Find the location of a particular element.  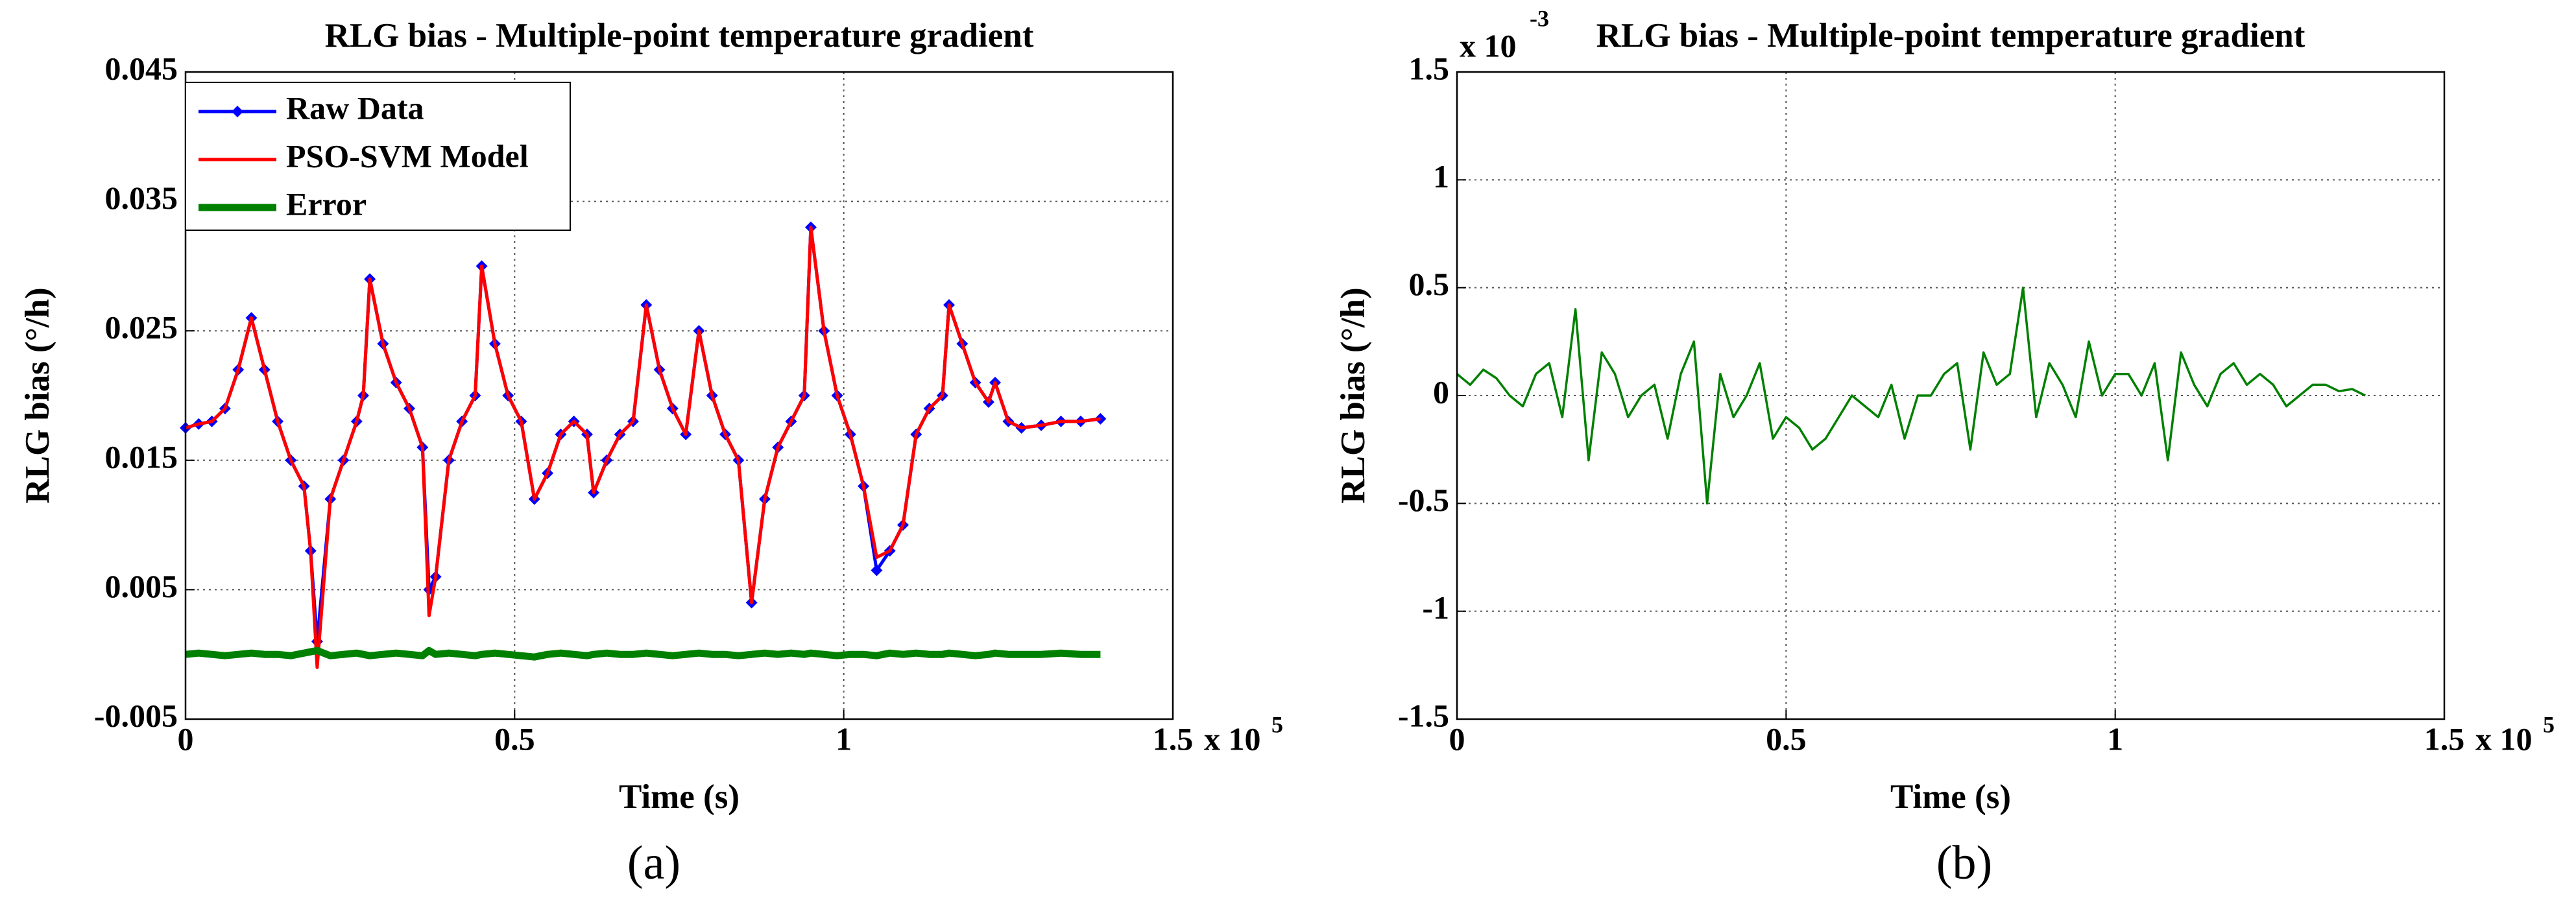

y-tick-label: 1.5 is located at coordinates (1429, 68).